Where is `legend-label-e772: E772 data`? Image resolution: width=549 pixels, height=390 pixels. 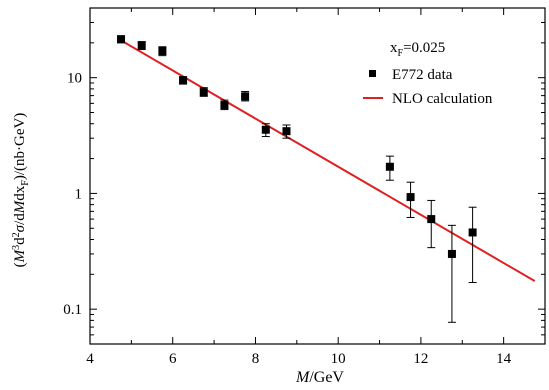 legend-label-e772: E772 data is located at coordinates (422, 75).